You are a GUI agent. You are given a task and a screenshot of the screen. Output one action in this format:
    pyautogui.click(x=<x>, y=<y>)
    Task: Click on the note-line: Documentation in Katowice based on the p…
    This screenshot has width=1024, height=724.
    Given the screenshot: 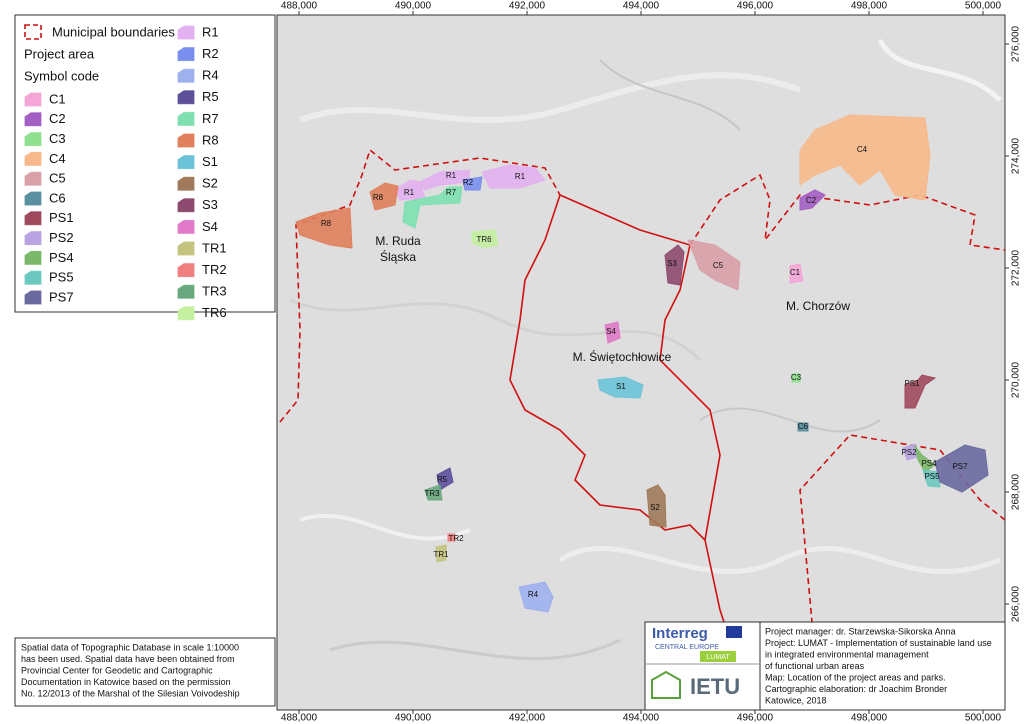 What is the action you would take?
    pyautogui.click(x=126, y=682)
    